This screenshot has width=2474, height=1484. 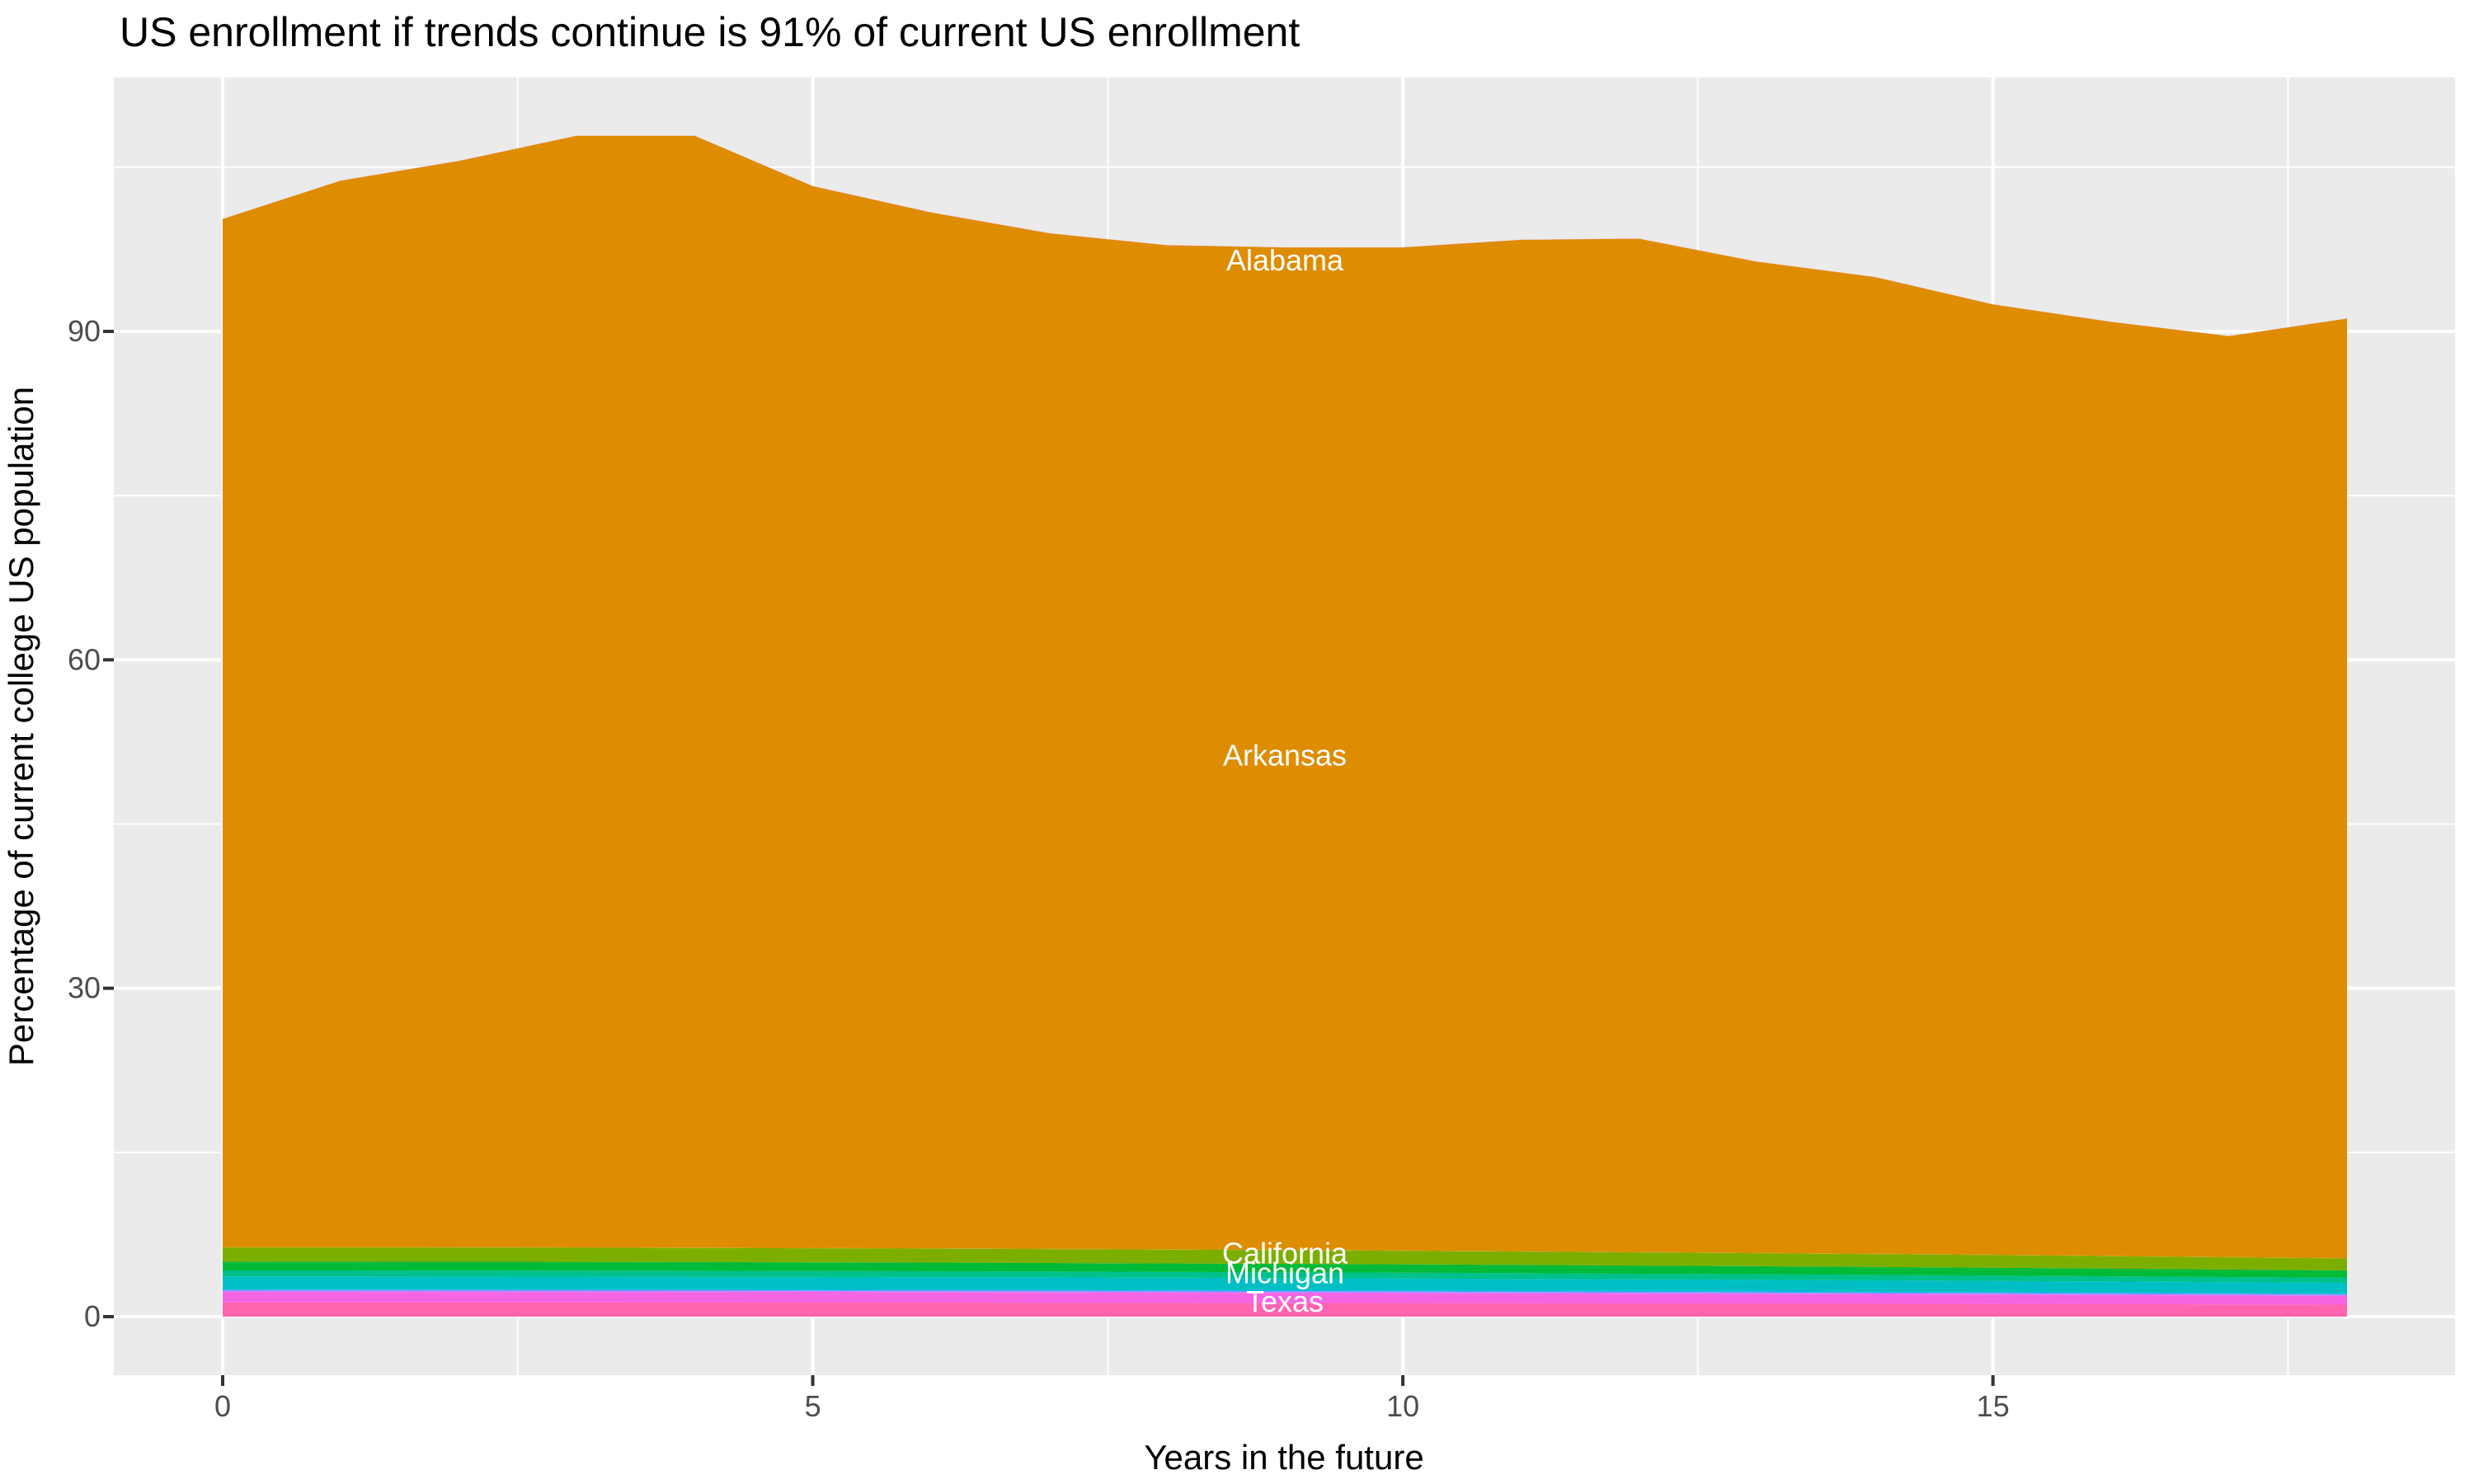 I want to click on x-tick-label-10: 10, so click(x=1402, y=1406).